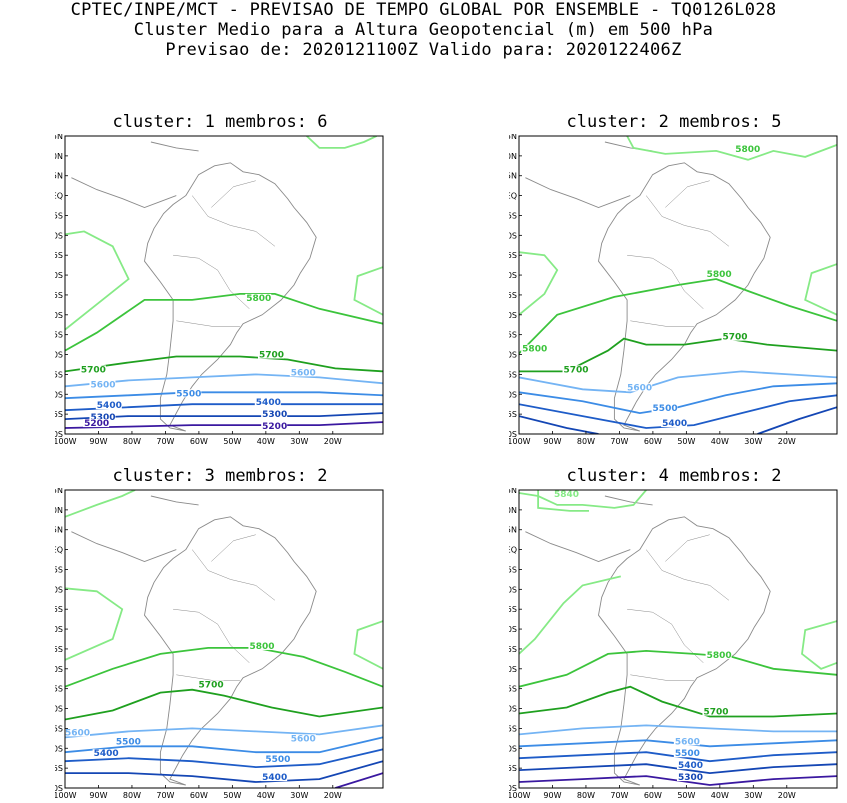 The width and height of the screenshot is (847, 803). Describe the element at coordinates (576, 370) in the screenshot. I see `contour-label: 5700` at that location.